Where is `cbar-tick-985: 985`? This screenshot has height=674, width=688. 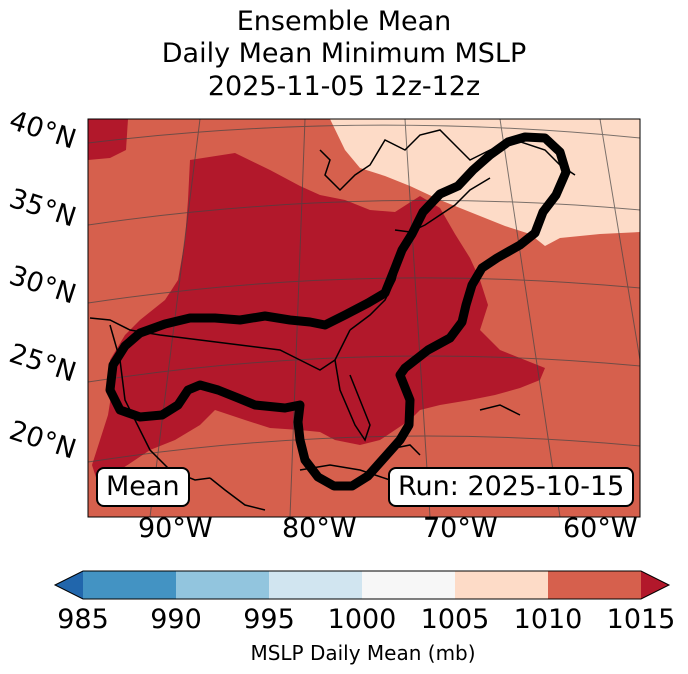 cbar-tick-985: 985 is located at coordinates (83, 619).